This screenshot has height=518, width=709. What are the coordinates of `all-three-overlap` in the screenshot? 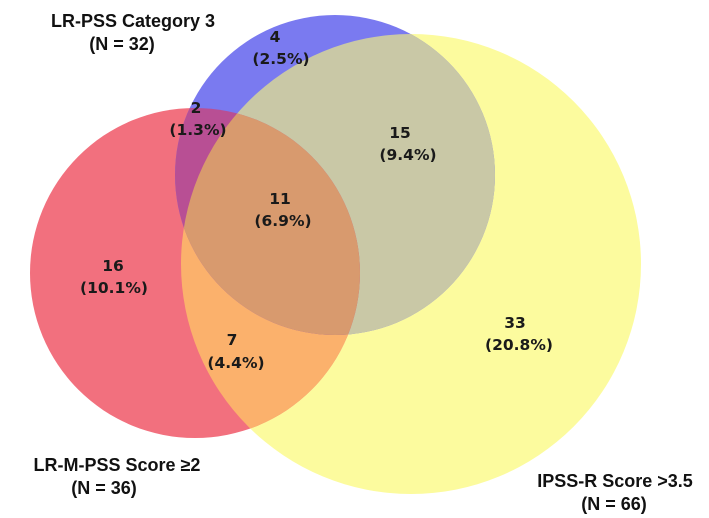 It's located at (270, 221).